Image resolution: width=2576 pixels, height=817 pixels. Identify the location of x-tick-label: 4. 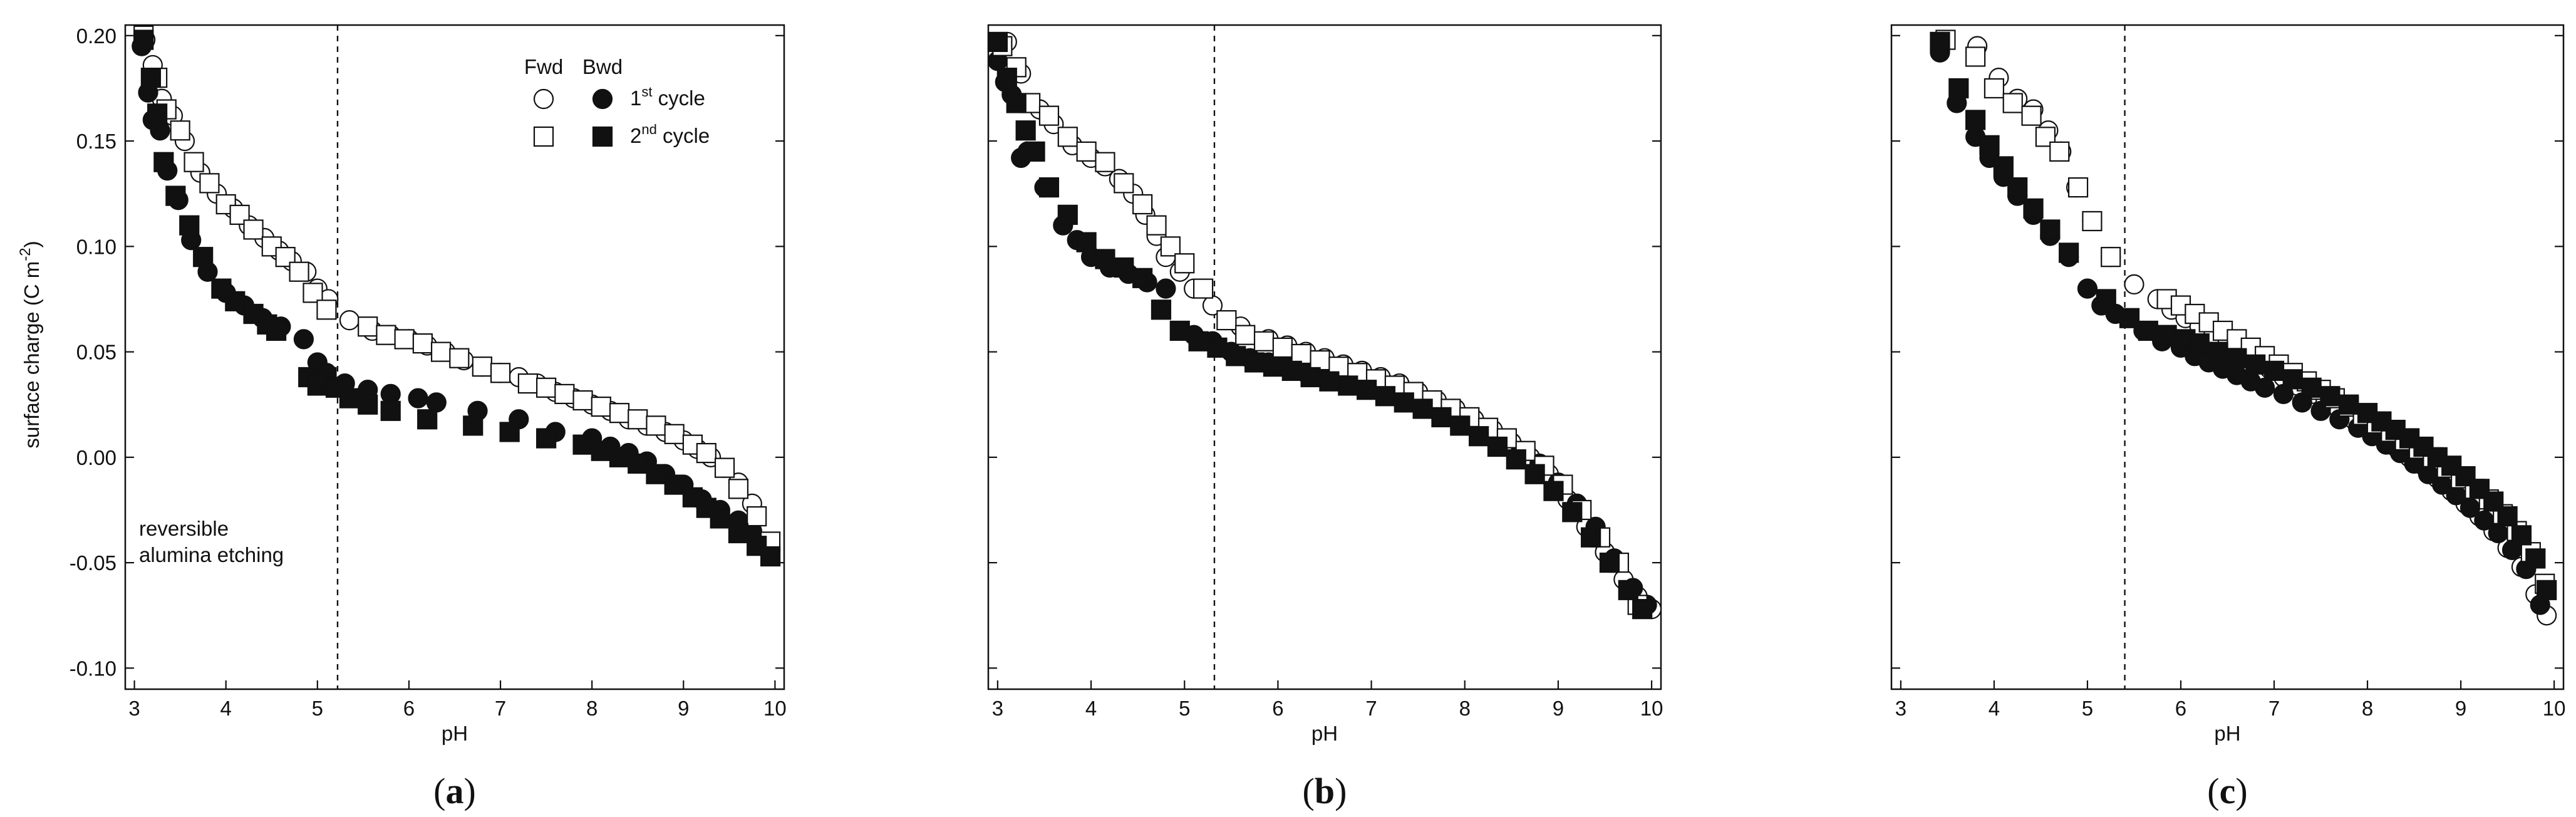
(226, 708).